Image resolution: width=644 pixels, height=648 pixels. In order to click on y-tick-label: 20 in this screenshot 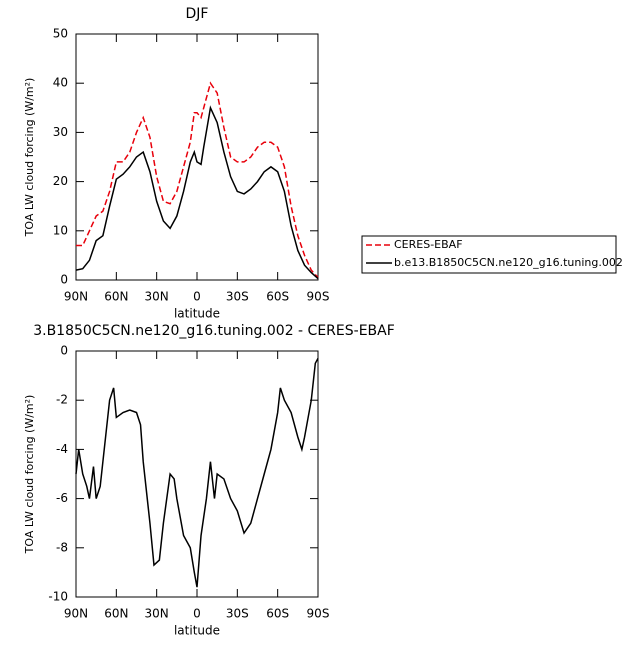, I will do `click(60, 181)`.